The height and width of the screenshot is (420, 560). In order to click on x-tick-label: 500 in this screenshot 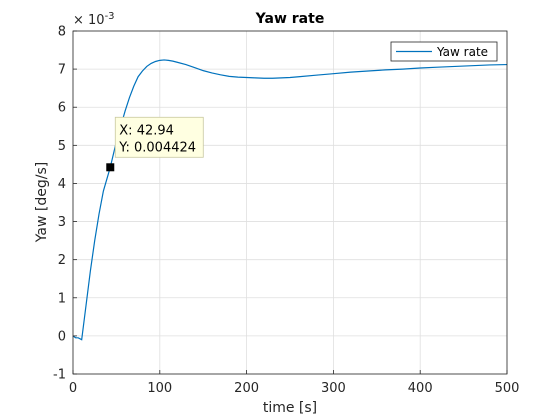, I will do `click(507, 388)`.